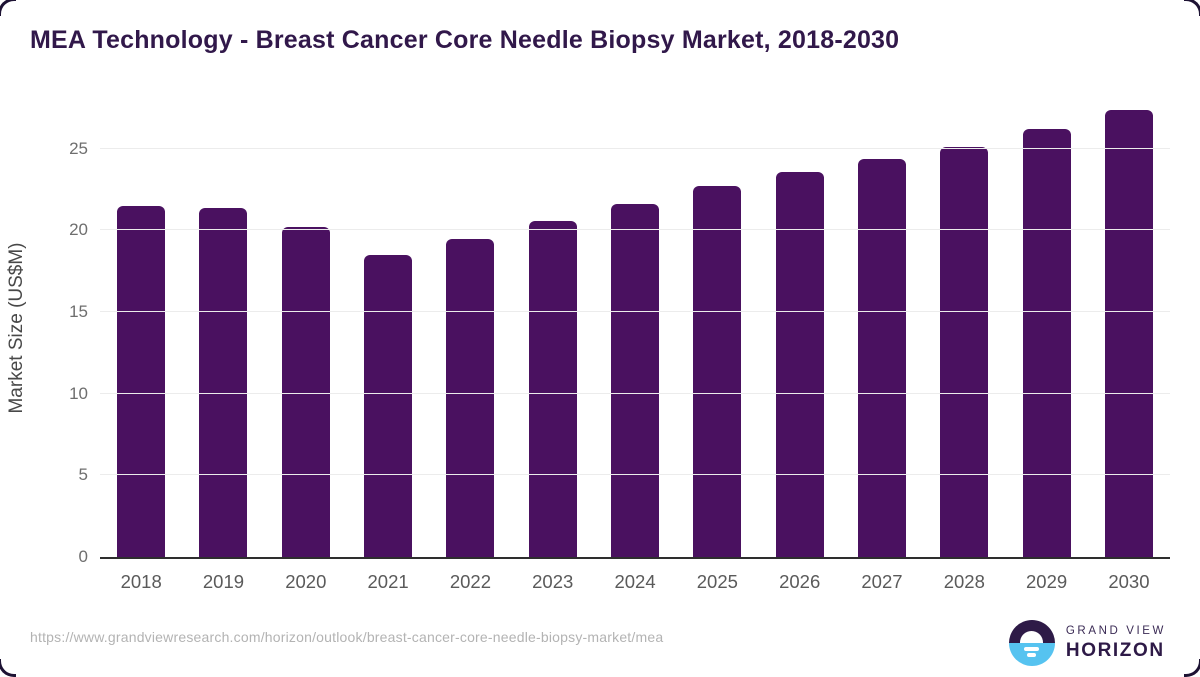  What do you see at coordinates (881, 357) in the screenshot?
I see `bar-2027` at bounding box center [881, 357].